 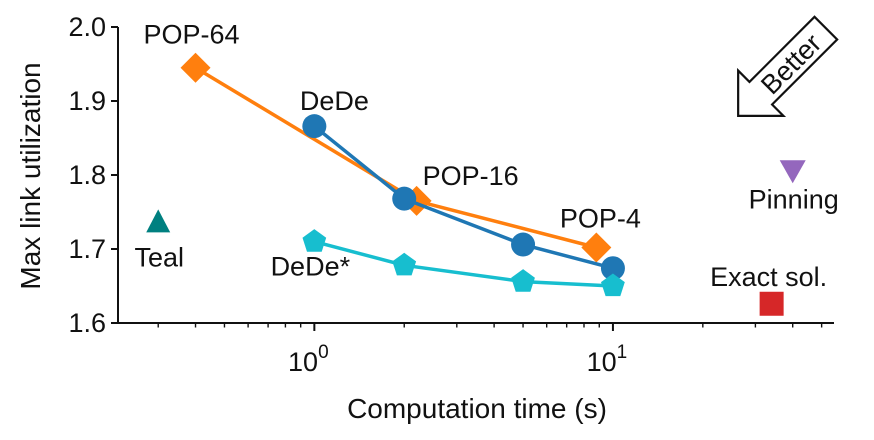 I want to click on y-tick-label: 2.0, so click(x=87, y=27).